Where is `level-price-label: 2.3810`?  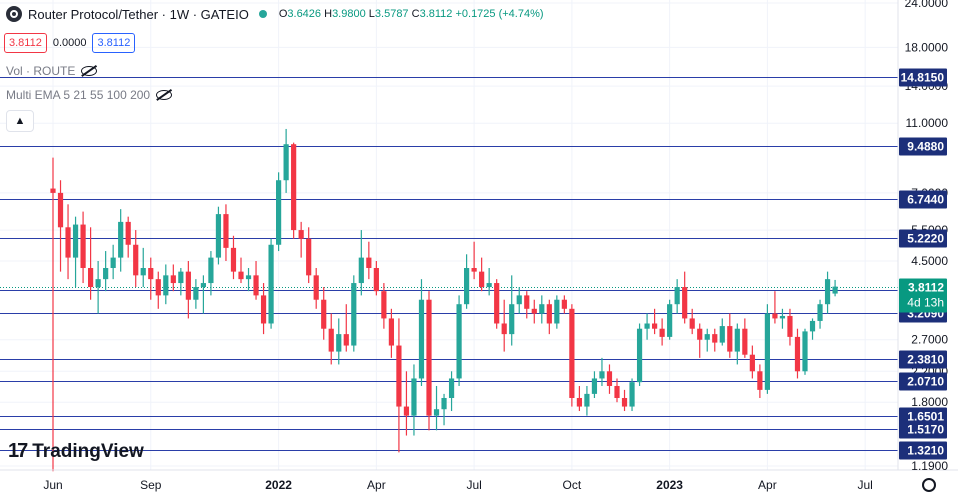 level-price-label: 2.3810 is located at coordinates (925, 360).